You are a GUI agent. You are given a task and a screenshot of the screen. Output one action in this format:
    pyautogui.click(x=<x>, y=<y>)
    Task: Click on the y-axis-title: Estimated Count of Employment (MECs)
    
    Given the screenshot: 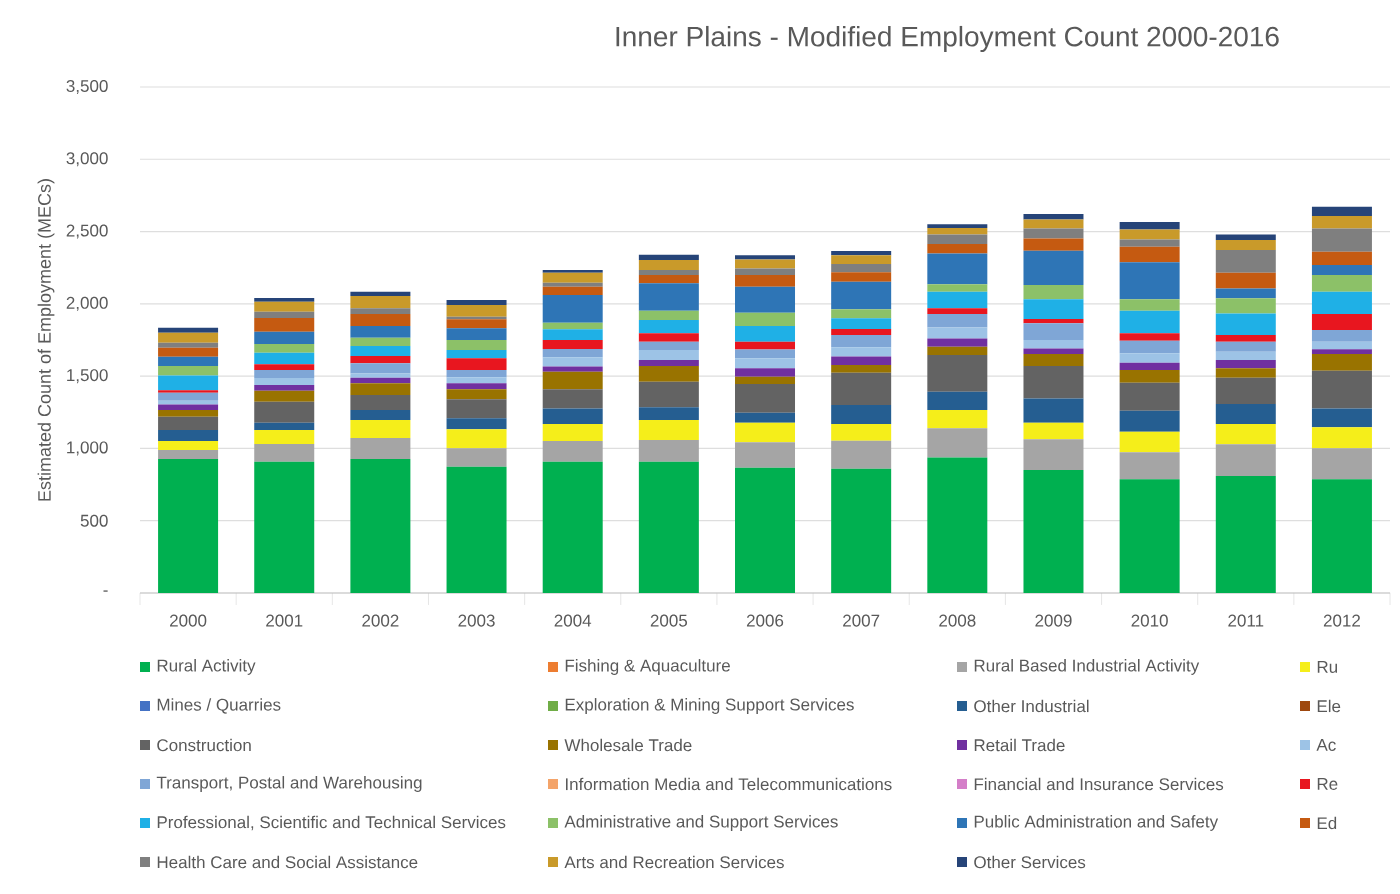 What is the action you would take?
    pyautogui.click(x=46, y=340)
    